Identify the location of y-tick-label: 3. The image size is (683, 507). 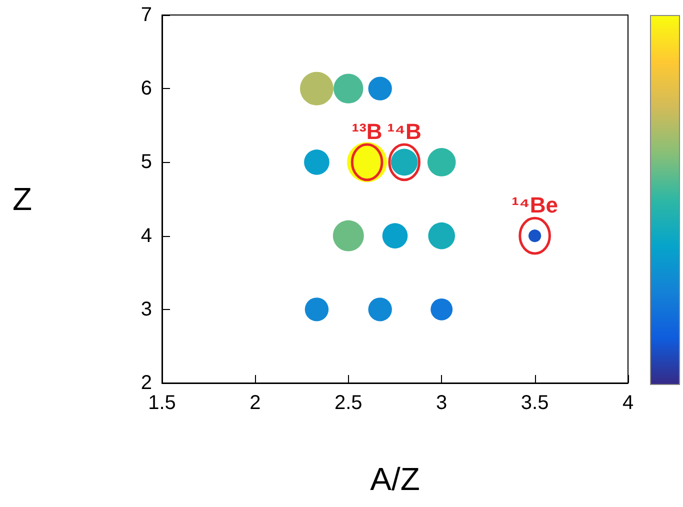
(146, 309).